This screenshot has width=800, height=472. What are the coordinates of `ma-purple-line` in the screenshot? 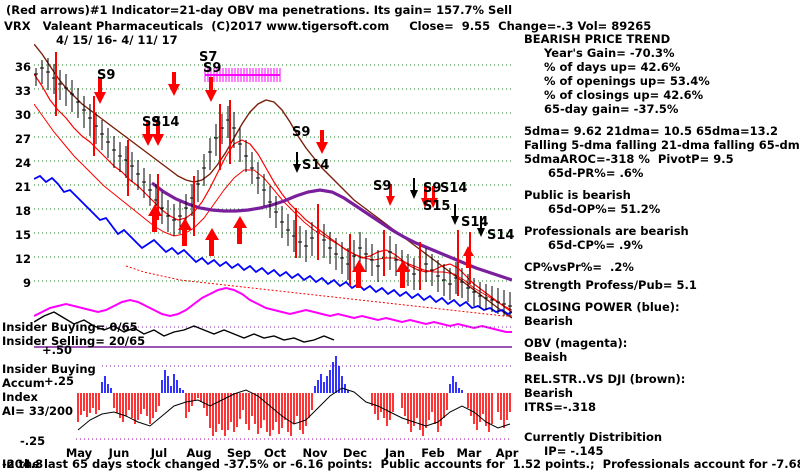 It's located at (331, 231).